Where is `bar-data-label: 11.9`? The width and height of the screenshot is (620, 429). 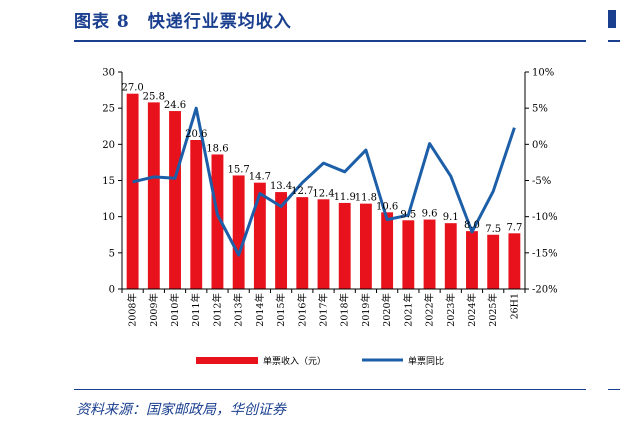 bar-data-label: 11.9 is located at coordinates (345, 197).